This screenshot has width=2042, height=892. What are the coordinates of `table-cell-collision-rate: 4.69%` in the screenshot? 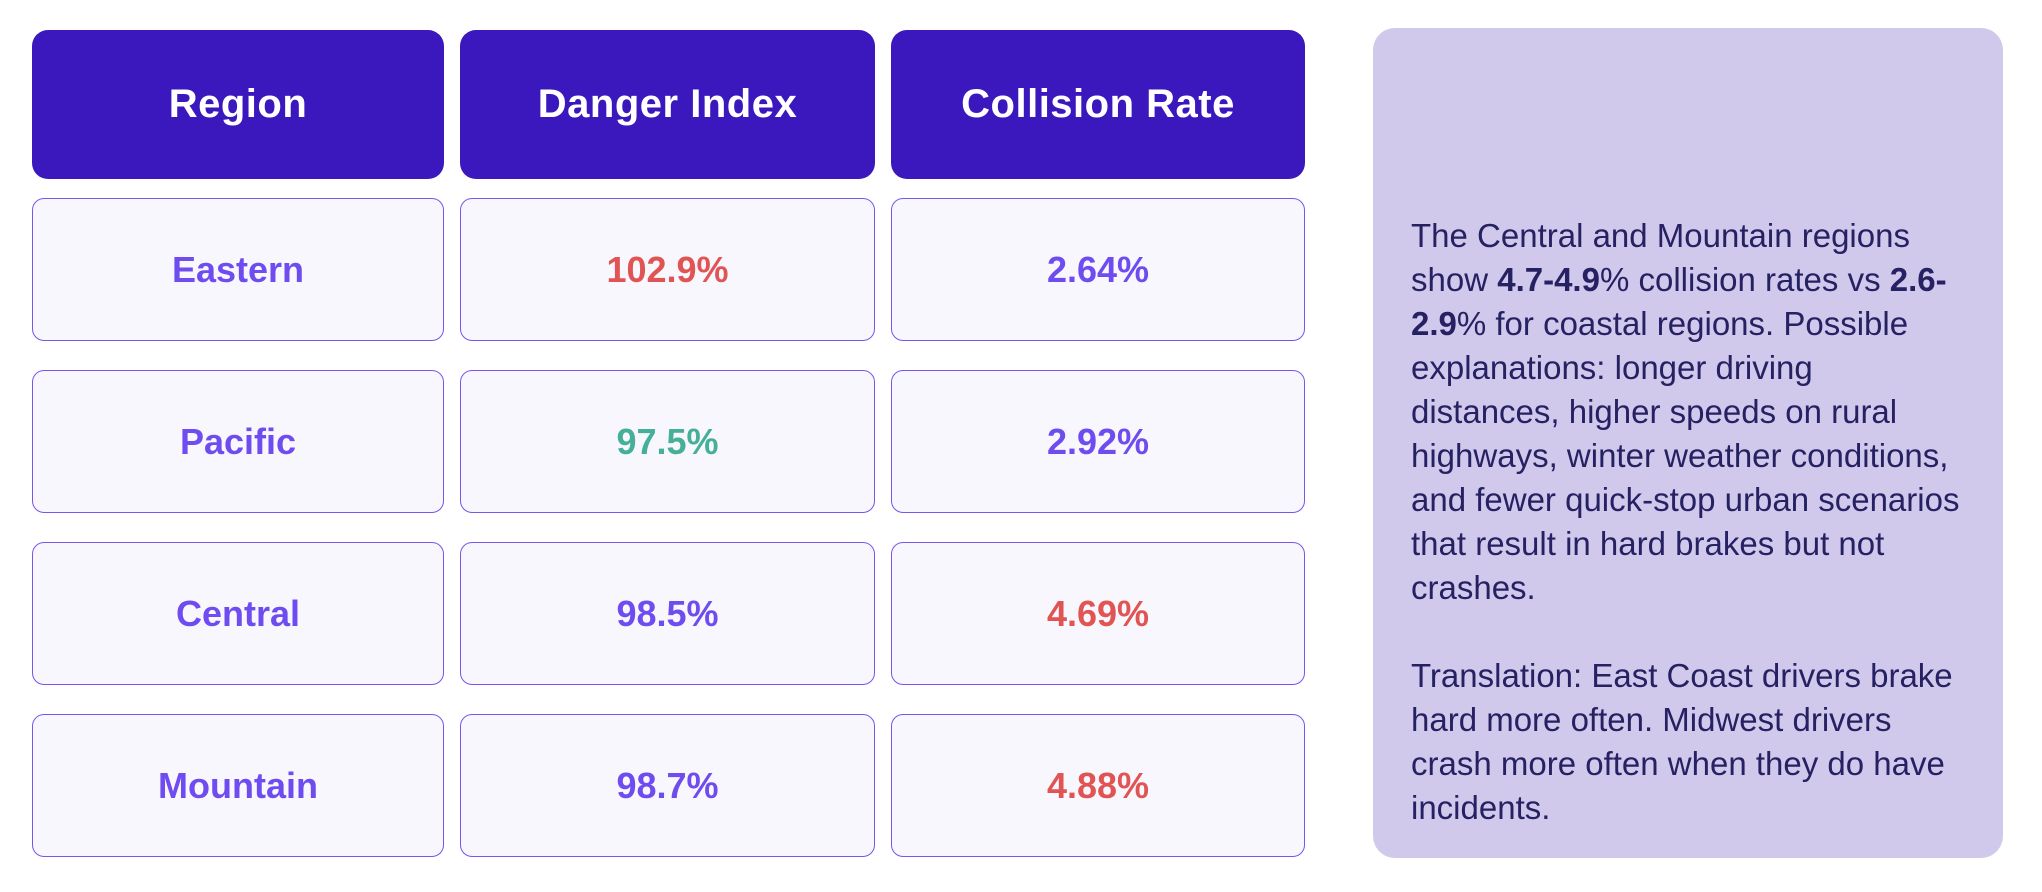 It's located at (1098, 613).